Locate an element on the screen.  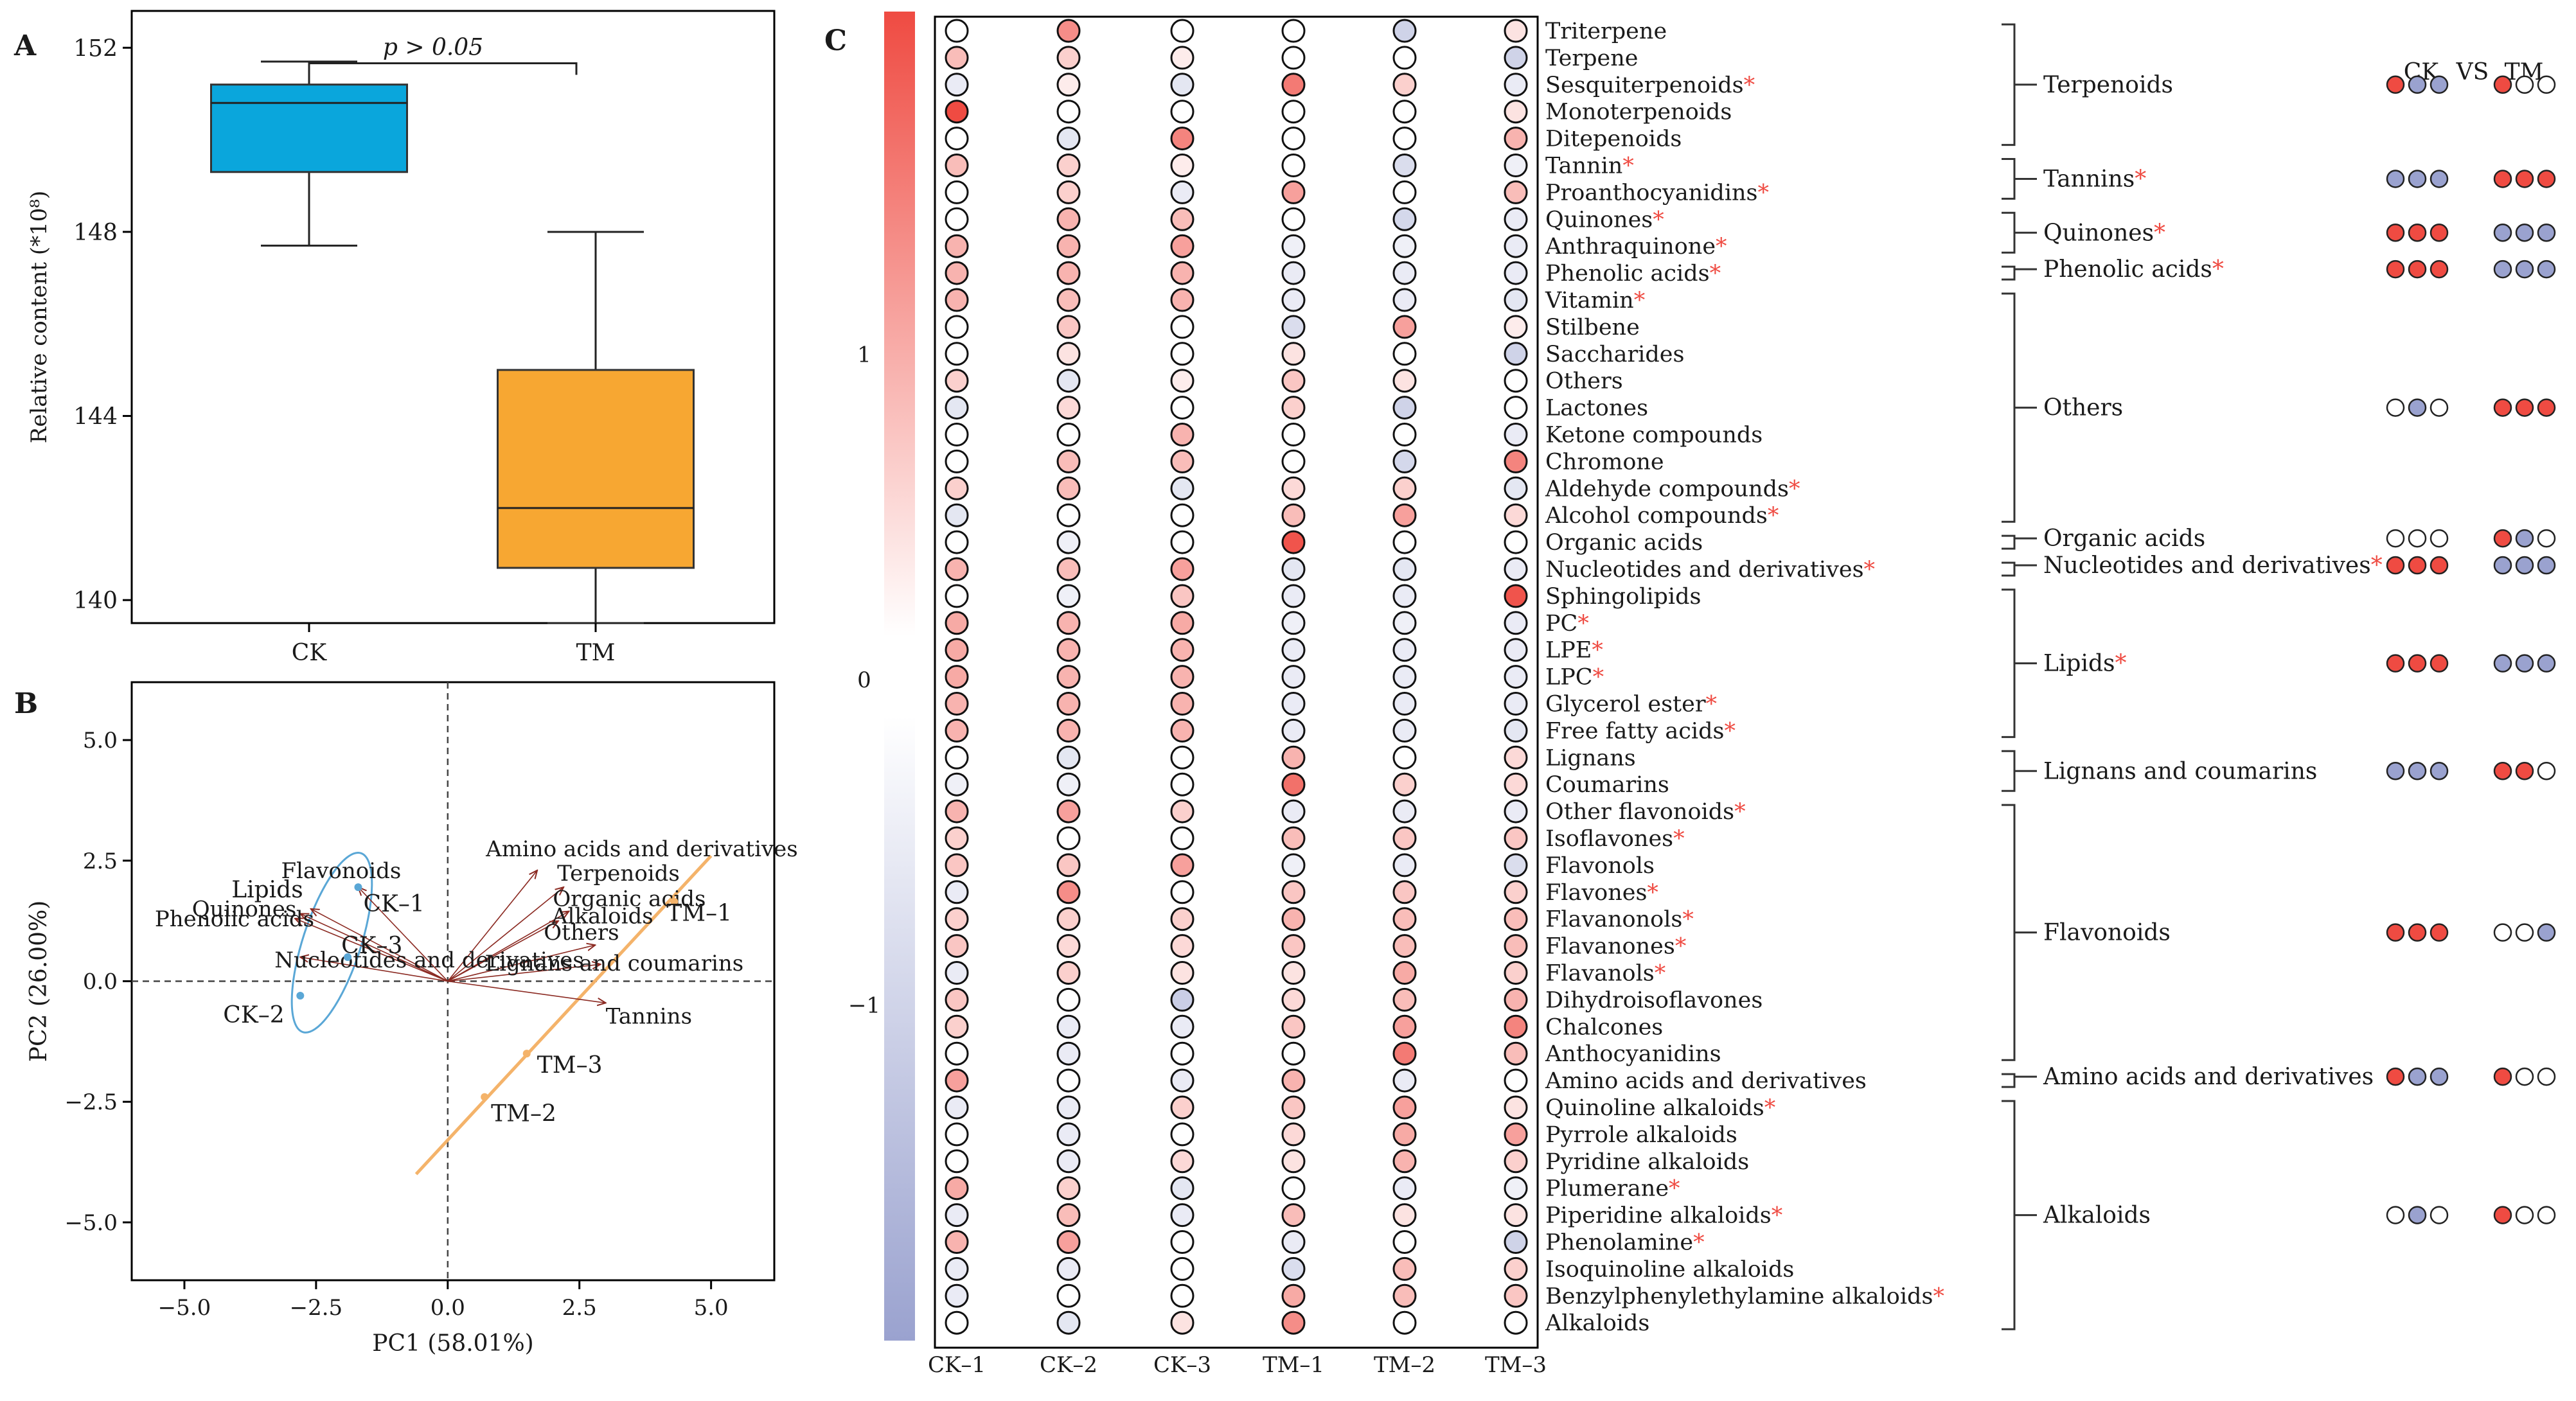
row-label: Free fatty acids* is located at coordinates (1641, 731).